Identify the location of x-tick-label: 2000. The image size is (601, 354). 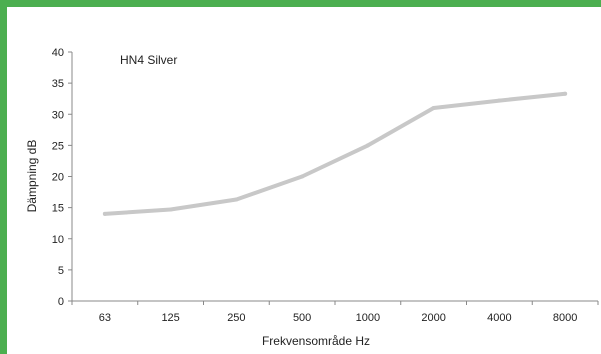
(433, 318).